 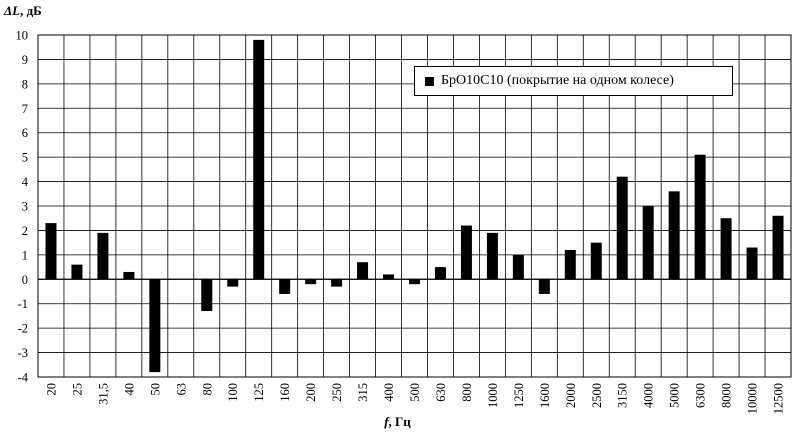 I want to click on y-axis-unit: , дБ, so click(x=31, y=10).